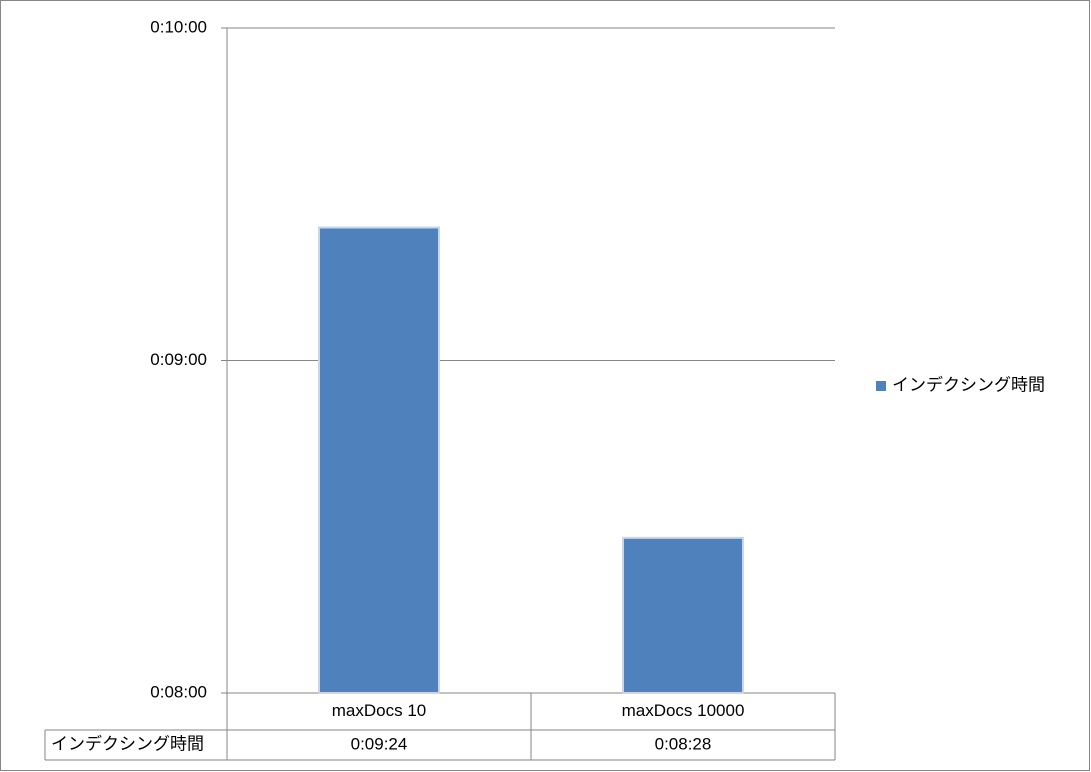 This screenshot has height=772, width=1091. Describe the element at coordinates (968, 384) in the screenshot. I see `legend-label: インデクシング時間` at that location.